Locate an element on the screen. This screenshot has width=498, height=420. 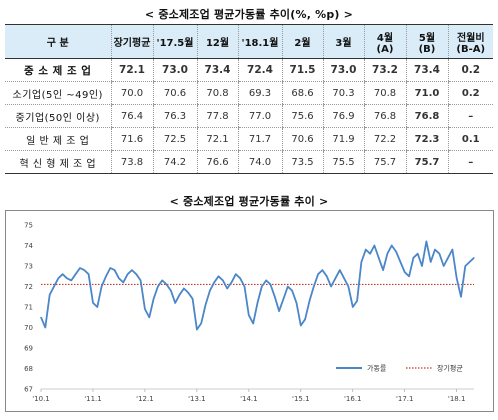
table-cell: 70.0 is located at coordinates (131, 93).